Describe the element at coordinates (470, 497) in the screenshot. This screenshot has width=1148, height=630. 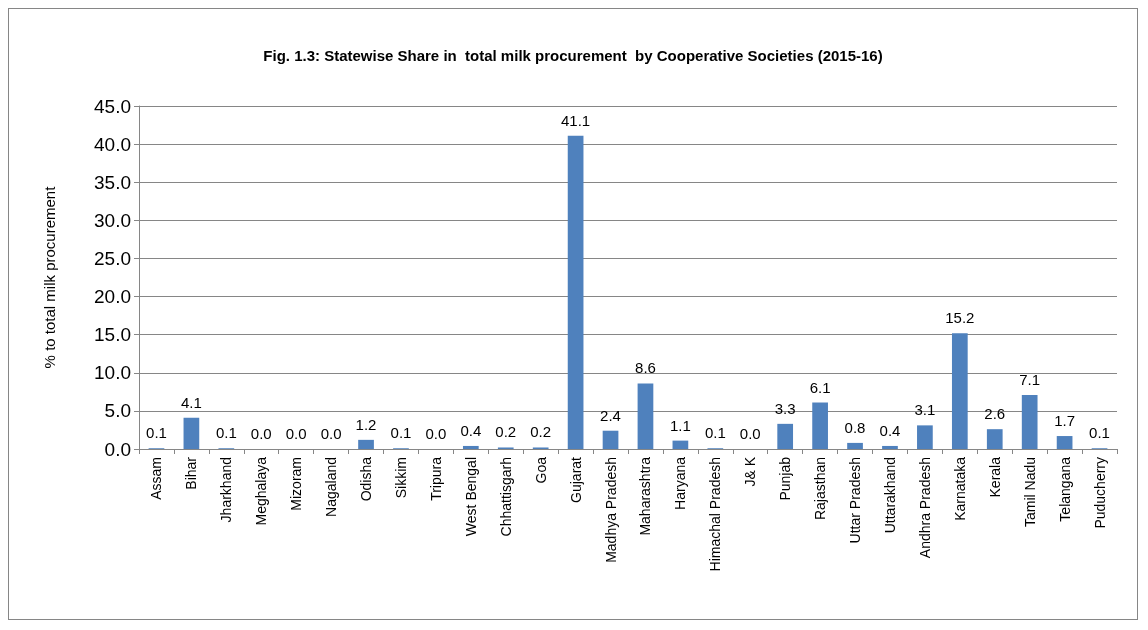
I see `x-tick-label: West Bengal` at that location.